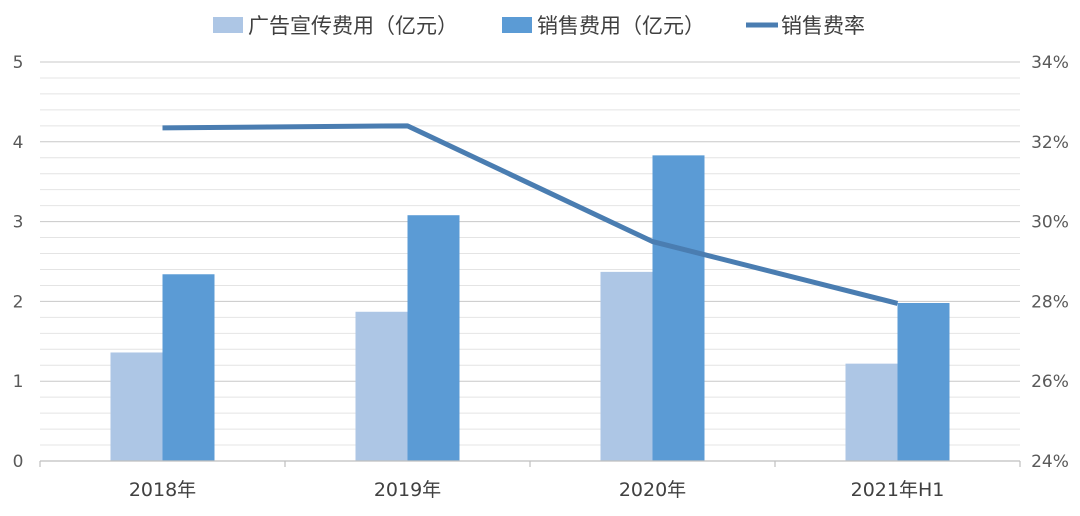 The width and height of the screenshot is (1080, 516). What do you see at coordinates (407, 490) in the screenshot?
I see `x-category-label: 2019年` at bounding box center [407, 490].